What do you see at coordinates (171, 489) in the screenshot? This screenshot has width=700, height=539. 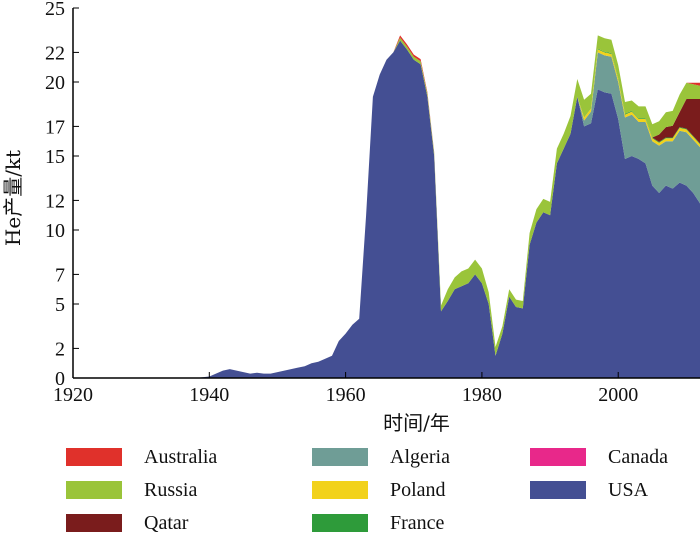 I see `legend-label: Russia` at bounding box center [171, 489].